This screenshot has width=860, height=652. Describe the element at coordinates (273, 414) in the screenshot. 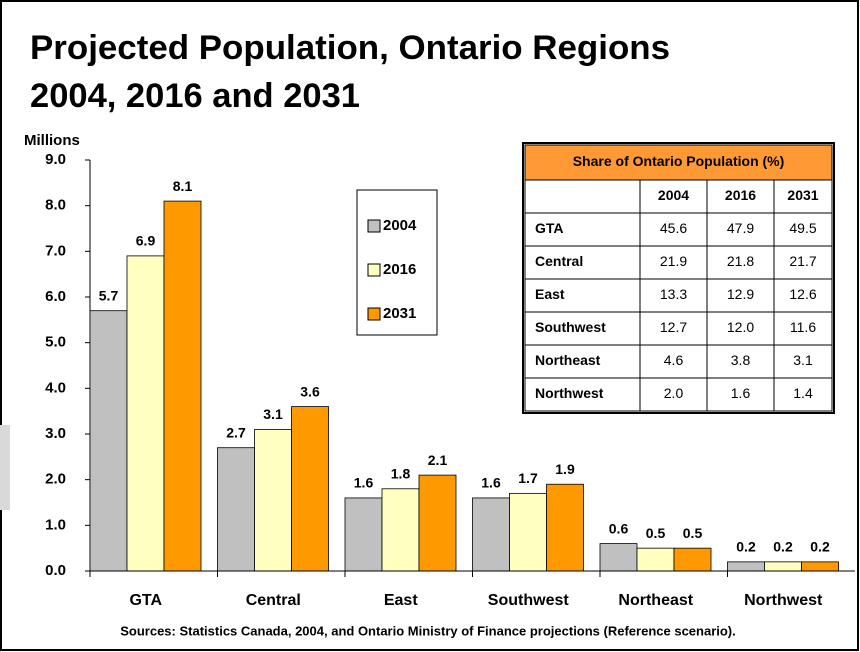

I see `value-label: 3.1` at that location.